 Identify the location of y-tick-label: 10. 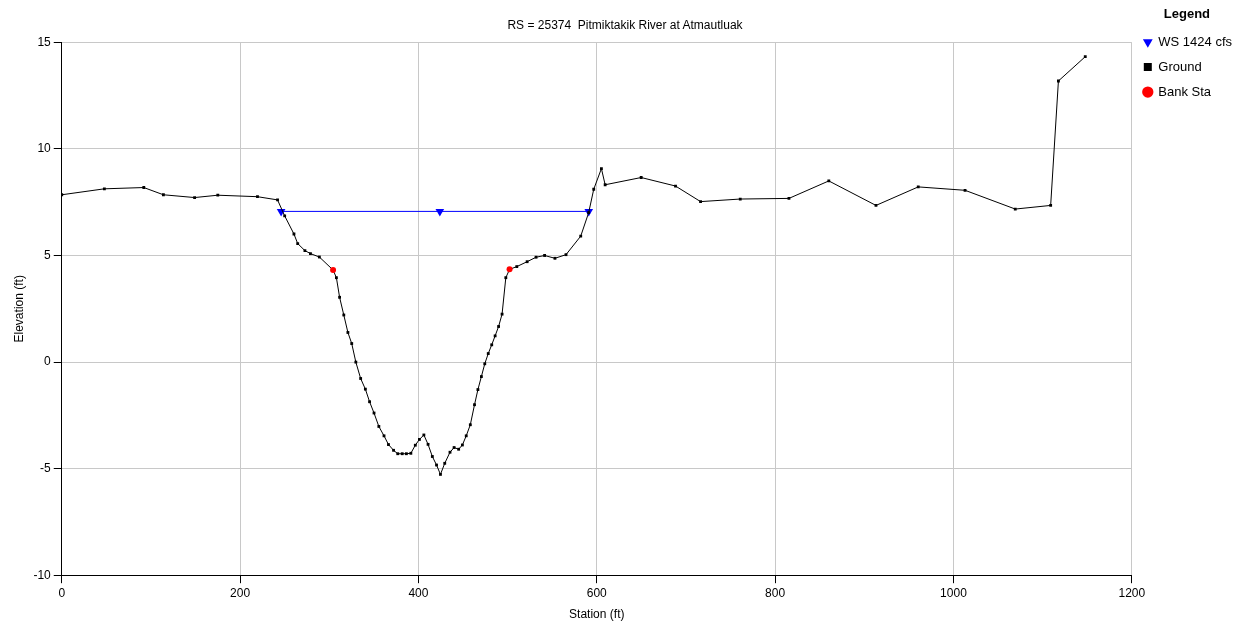
(44, 148).